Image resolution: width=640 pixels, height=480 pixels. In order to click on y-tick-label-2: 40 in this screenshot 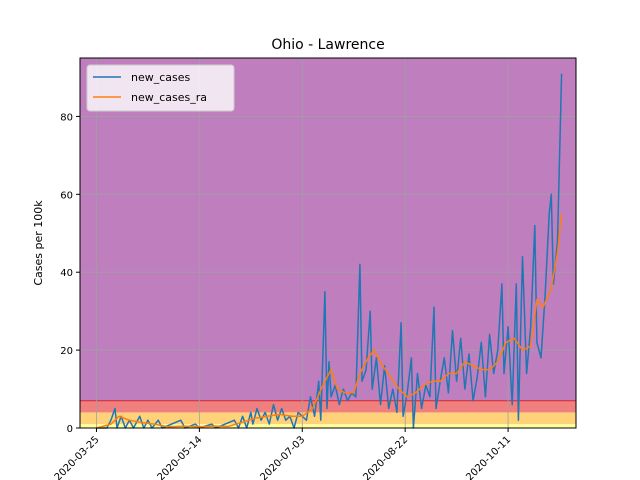, I will do `click(66, 273)`.